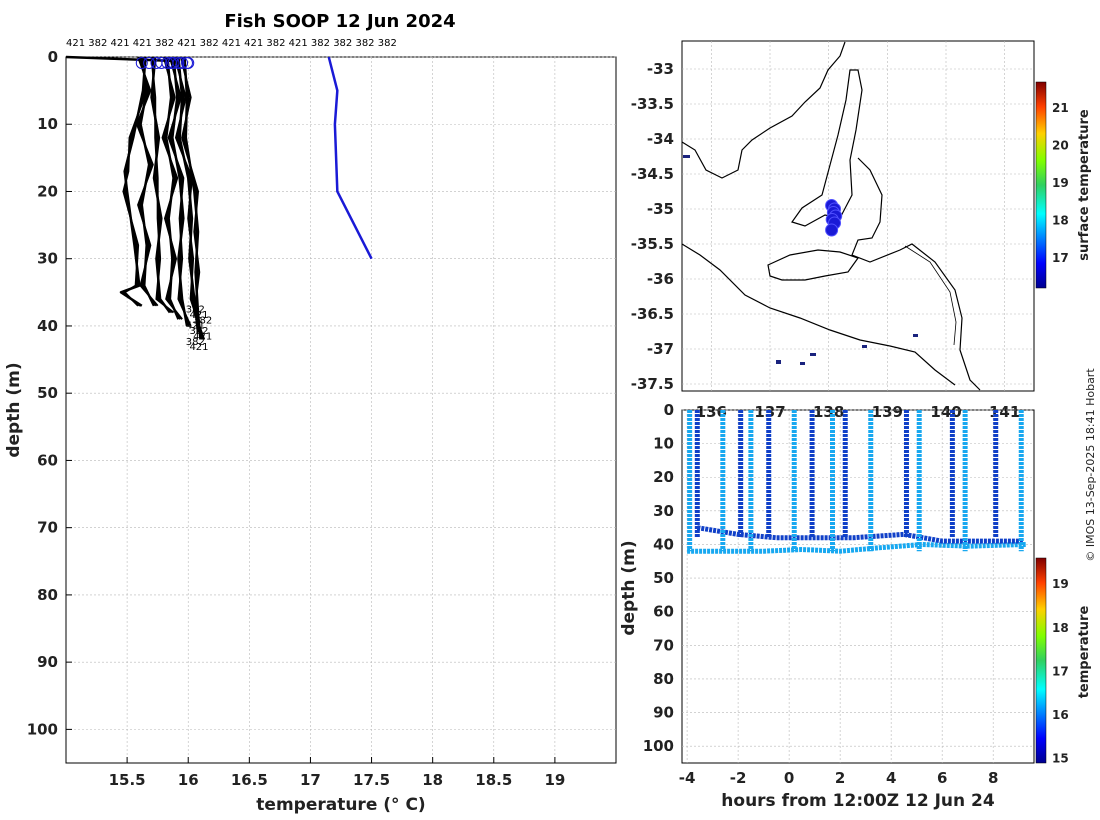 The image size is (1100, 820). Describe the element at coordinates (554, 780) in the screenshot. I see `x-tick-label: 19` at that location.